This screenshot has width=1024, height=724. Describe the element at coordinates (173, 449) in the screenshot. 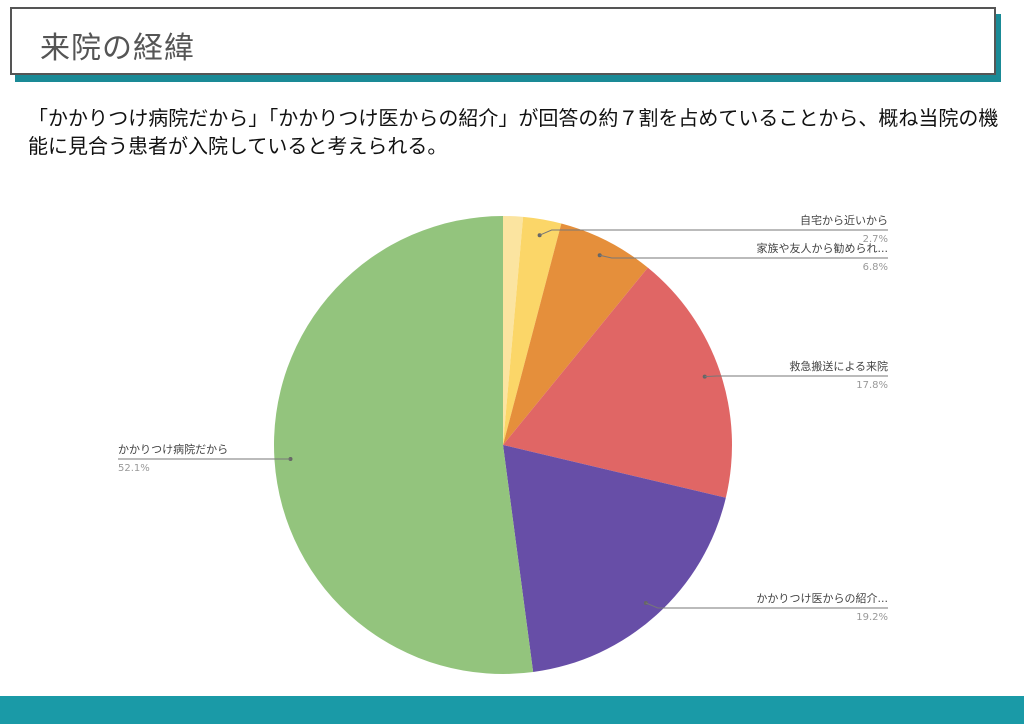

I see `slice-label: かかりつけ病院だから` at that location.